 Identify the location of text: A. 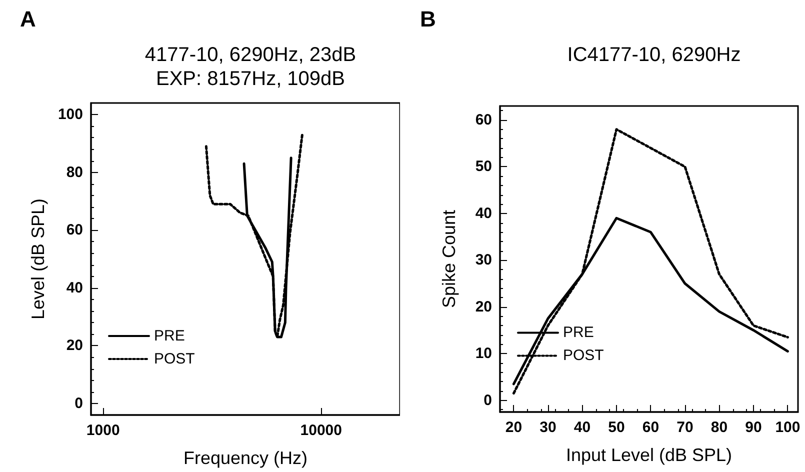
(28, 19).